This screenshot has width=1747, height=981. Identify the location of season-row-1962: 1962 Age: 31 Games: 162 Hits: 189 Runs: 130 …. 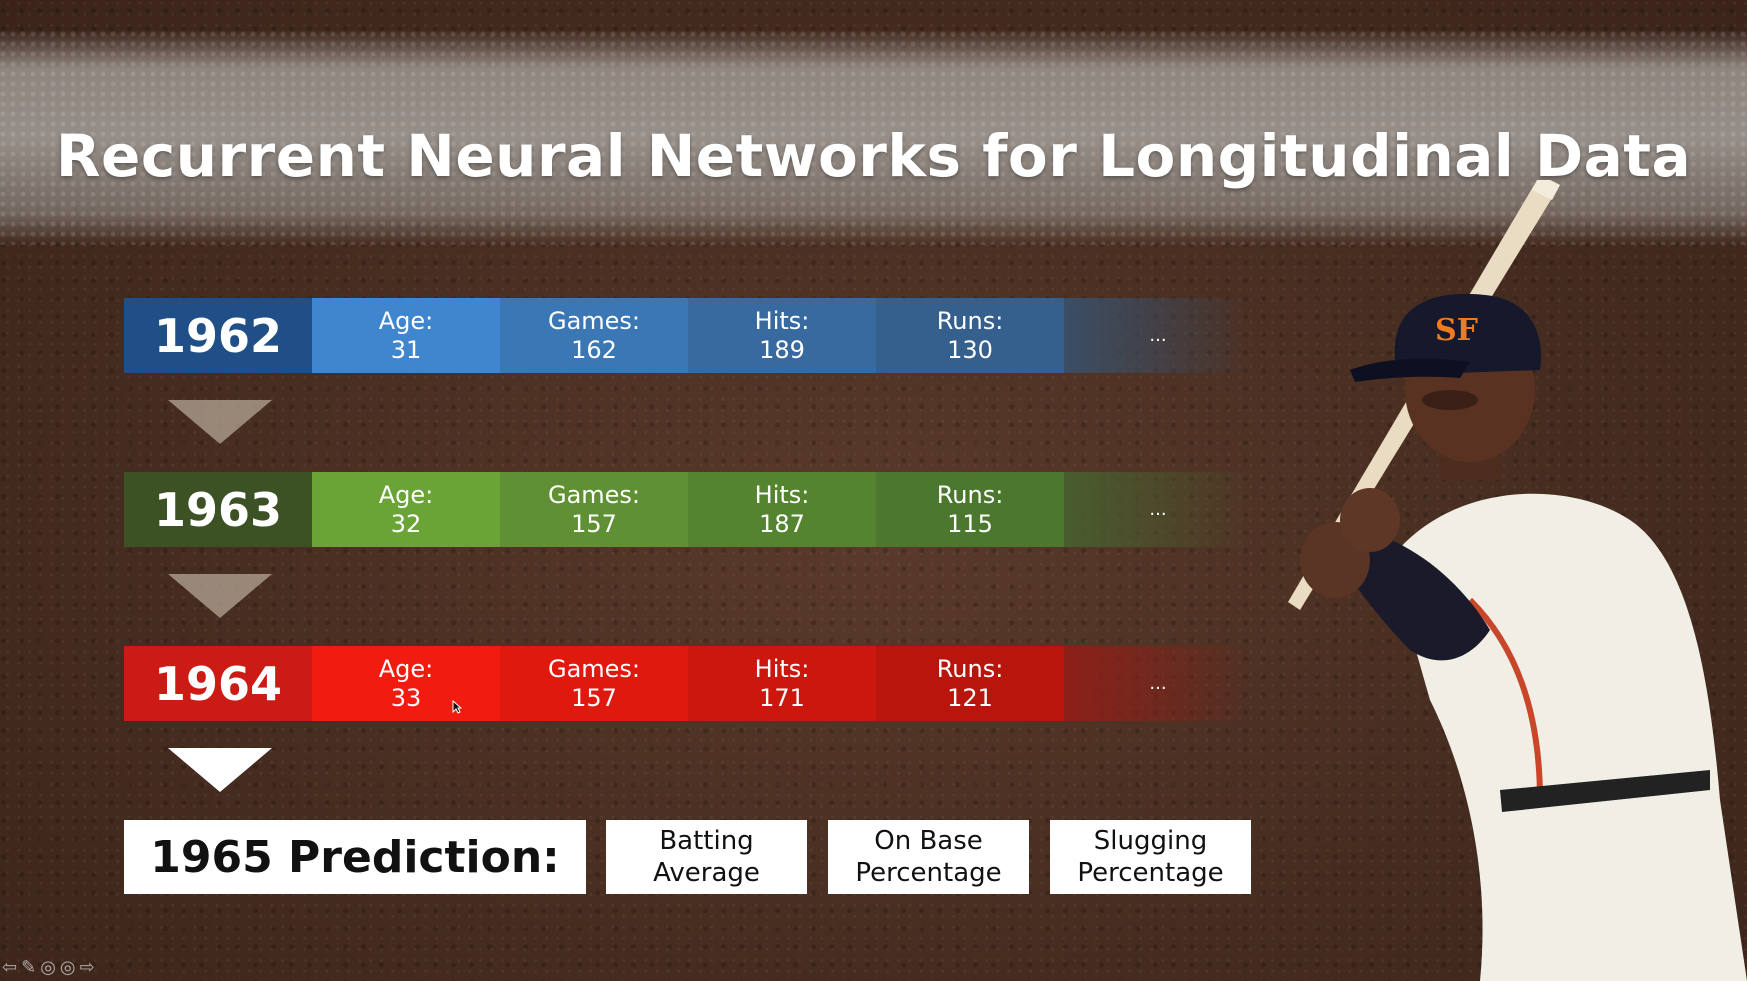
(688, 335).